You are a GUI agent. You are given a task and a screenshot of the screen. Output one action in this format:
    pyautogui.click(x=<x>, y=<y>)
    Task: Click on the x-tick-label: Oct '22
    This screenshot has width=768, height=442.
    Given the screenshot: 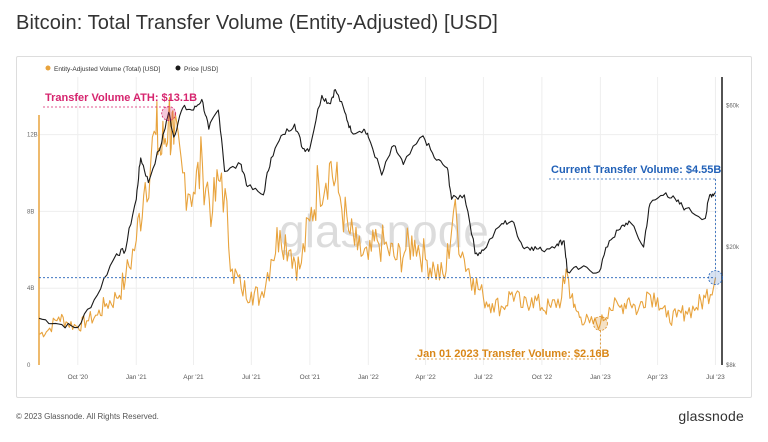 What is the action you would take?
    pyautogui.click(x=542, y=377)
    